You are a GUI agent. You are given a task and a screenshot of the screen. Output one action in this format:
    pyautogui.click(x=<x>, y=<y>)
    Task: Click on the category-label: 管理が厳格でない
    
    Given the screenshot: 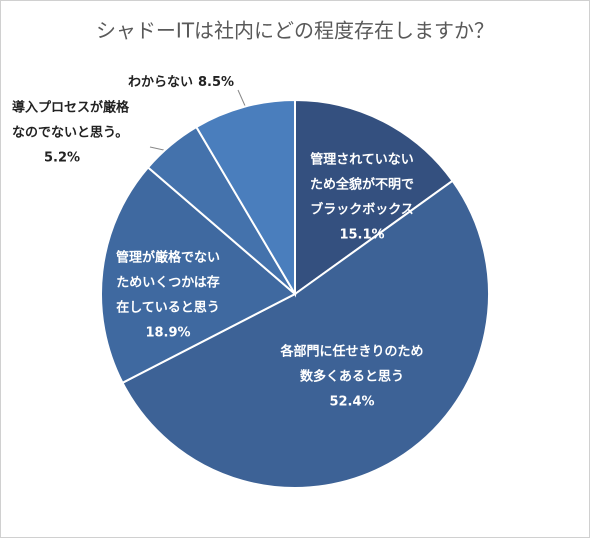 What is the action you would take?
    pyautogui.click(x=168, y=258)
    